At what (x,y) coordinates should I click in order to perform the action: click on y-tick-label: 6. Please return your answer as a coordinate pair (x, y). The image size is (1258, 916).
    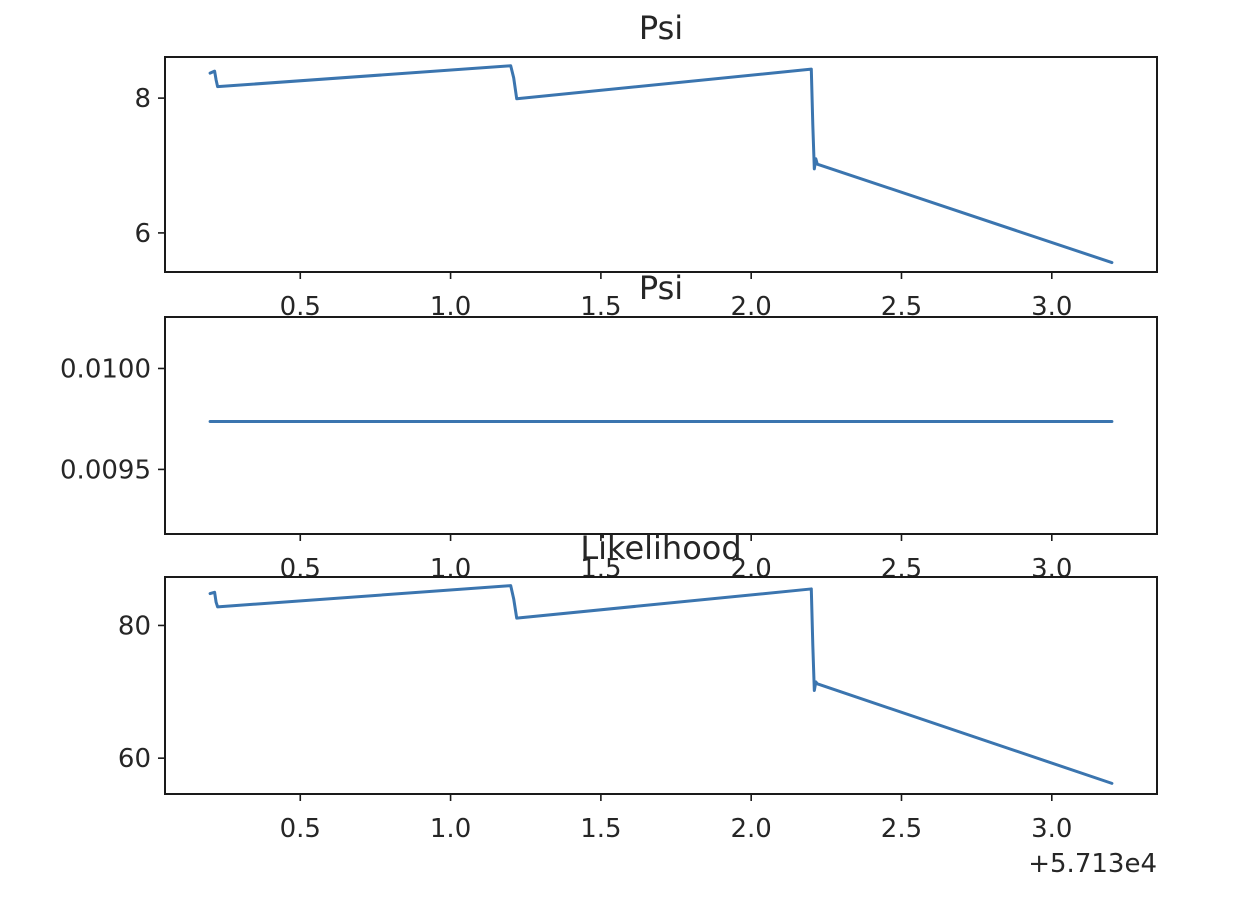
    Looking at the image, I should click on (142, 234).